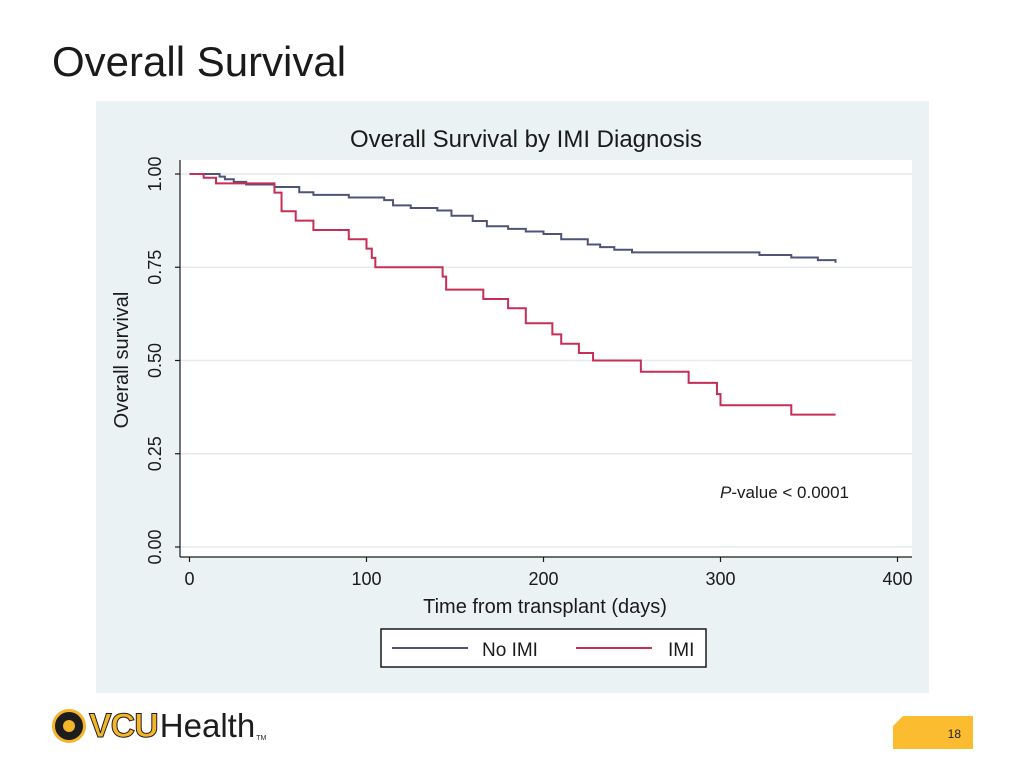 The image size is (1024, 768). I want to click on y-axis-label: Overall survival, so click(122, 360).